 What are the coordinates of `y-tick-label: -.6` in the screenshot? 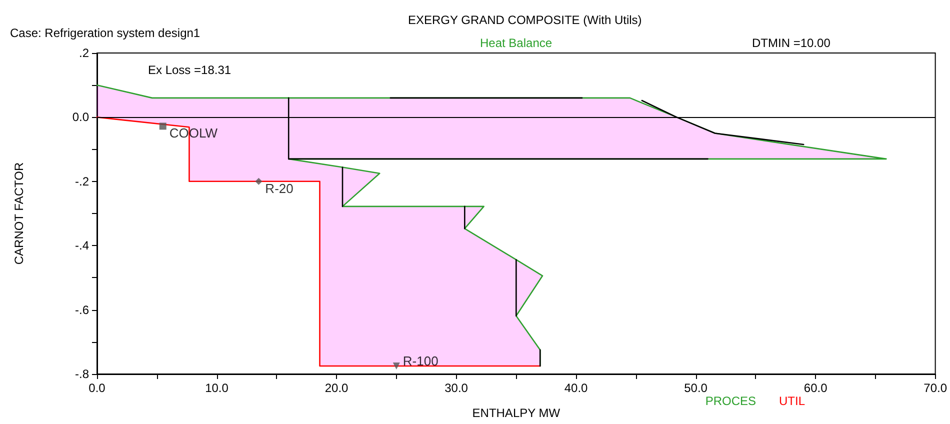 It's located at (82, 309).